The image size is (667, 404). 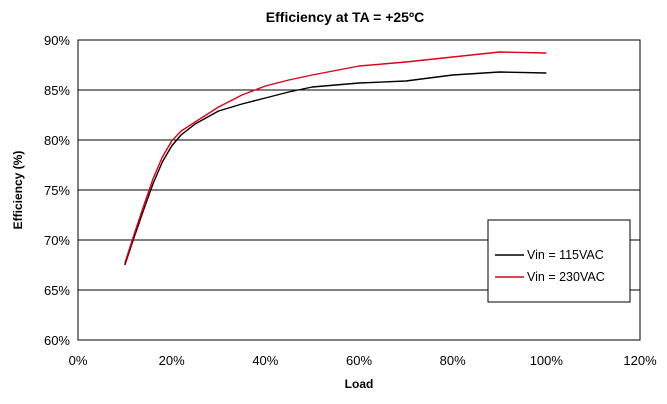 I want to click on x-axis-label: Load, so click(x=359, y=384).